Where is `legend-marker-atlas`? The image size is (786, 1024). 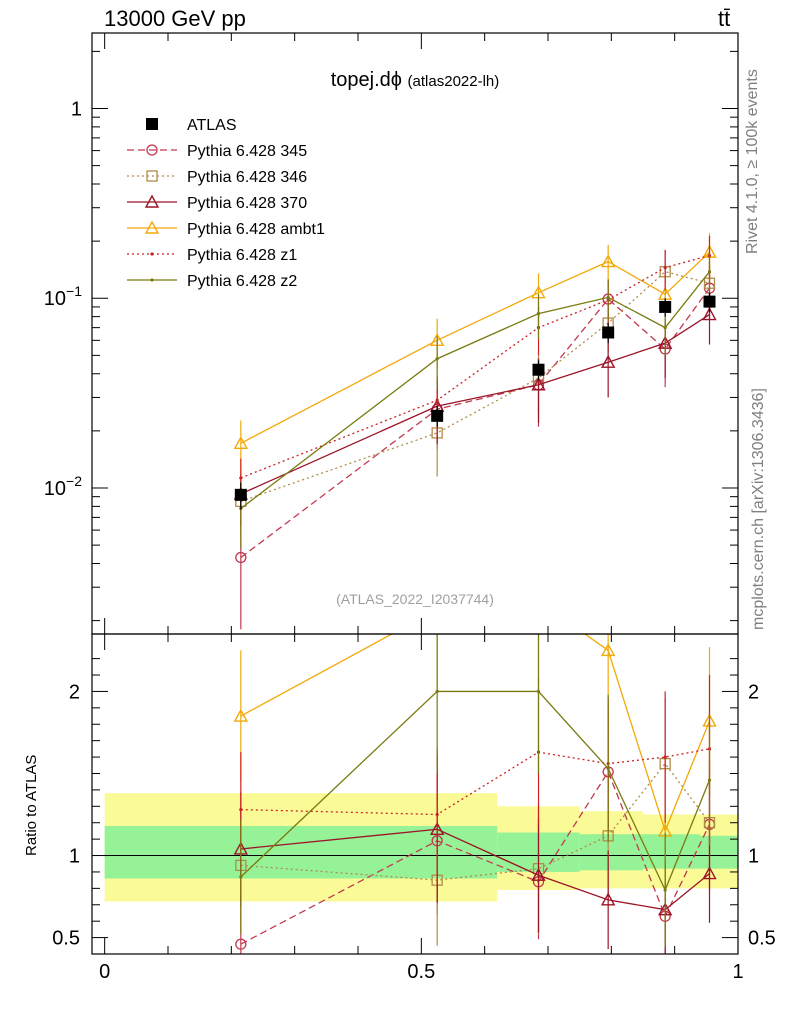
legend-marker-atlas is located at coordinates (152, 124).